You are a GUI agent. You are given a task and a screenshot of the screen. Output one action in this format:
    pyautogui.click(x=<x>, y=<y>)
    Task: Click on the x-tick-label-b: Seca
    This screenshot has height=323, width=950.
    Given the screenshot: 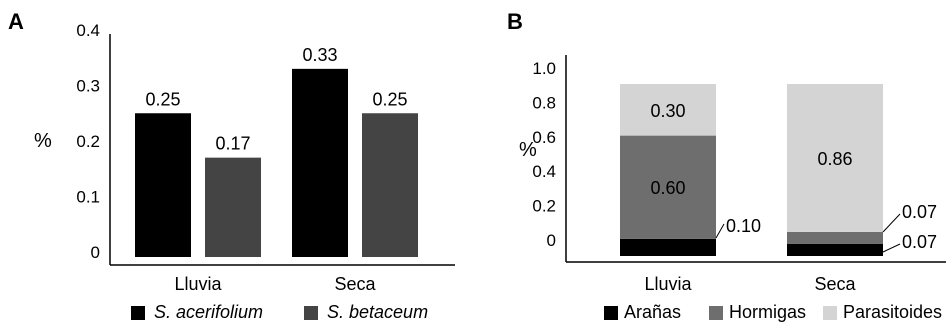 What is the action you would take?
    pyautogui.click(x=835, y=284)
    